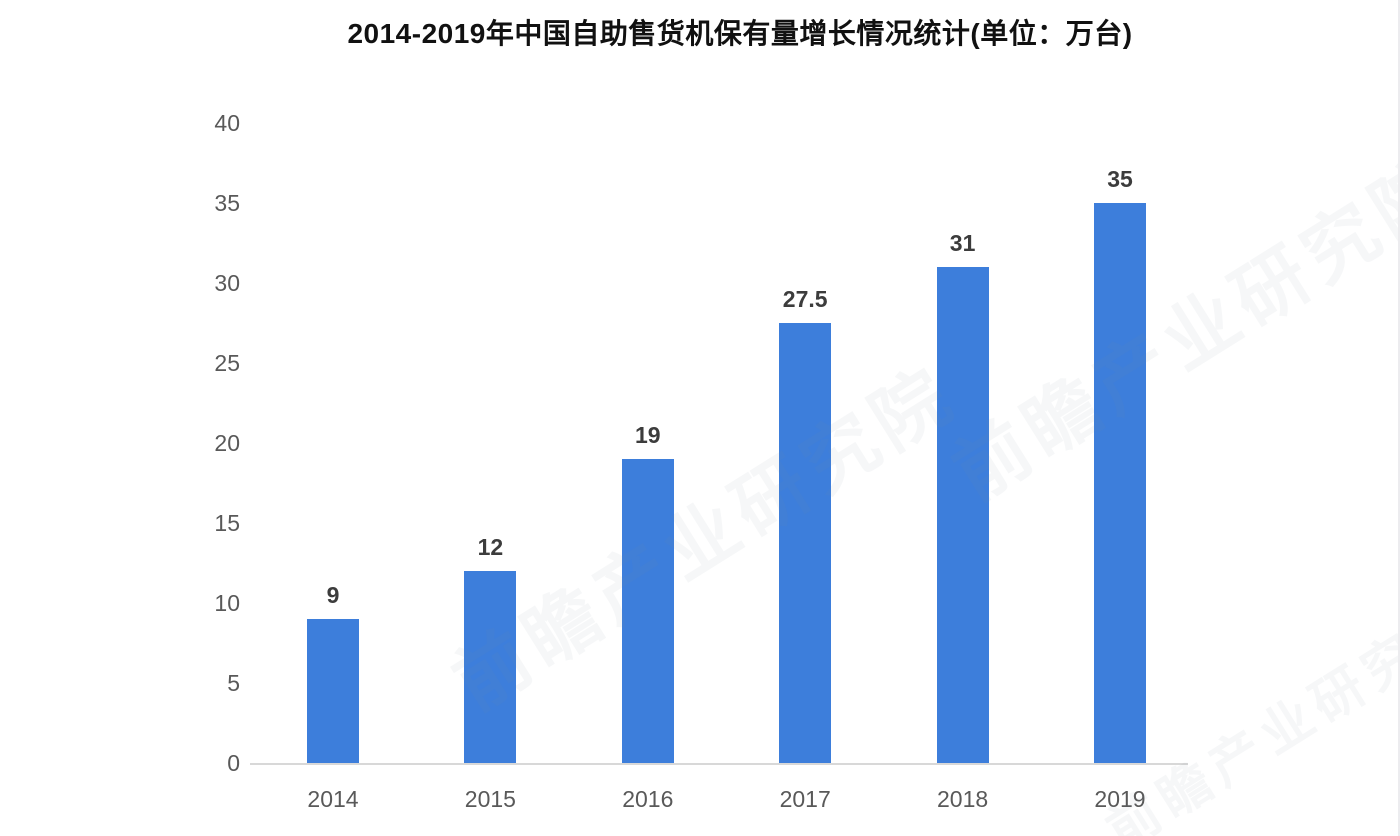 The image size is (1400, 836). Describe the element at coordinates (333, 595) in the screenshot. I see `value-label-2014: 9` at that location.